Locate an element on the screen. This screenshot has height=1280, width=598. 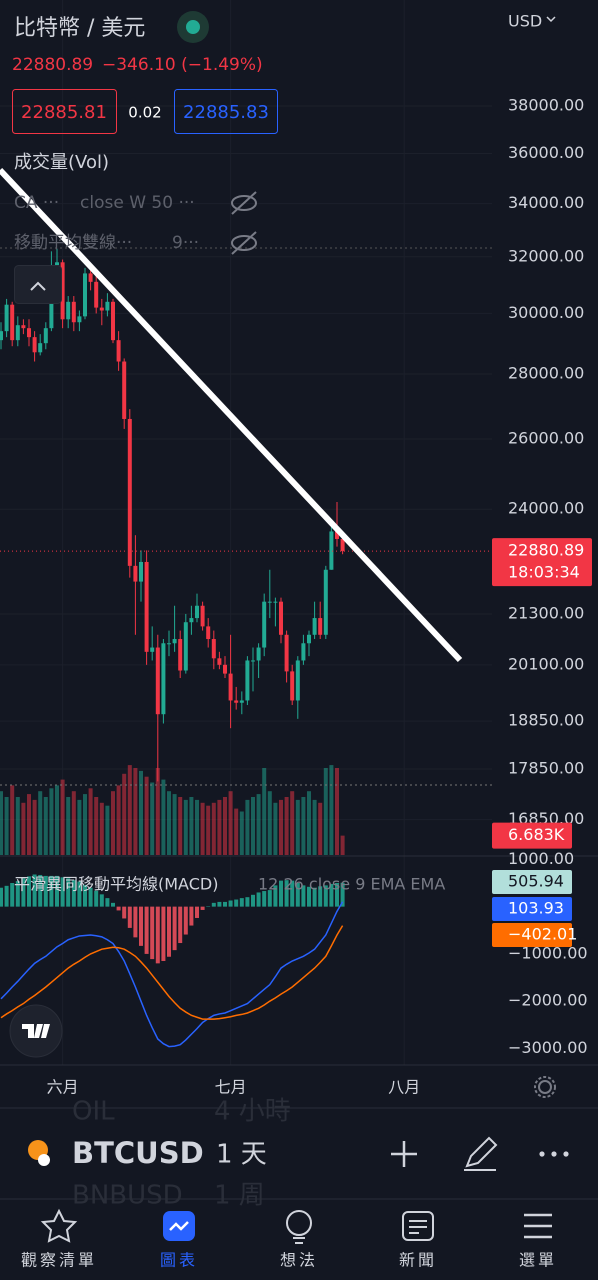
collapse-button is located at coordinates (38, 284).